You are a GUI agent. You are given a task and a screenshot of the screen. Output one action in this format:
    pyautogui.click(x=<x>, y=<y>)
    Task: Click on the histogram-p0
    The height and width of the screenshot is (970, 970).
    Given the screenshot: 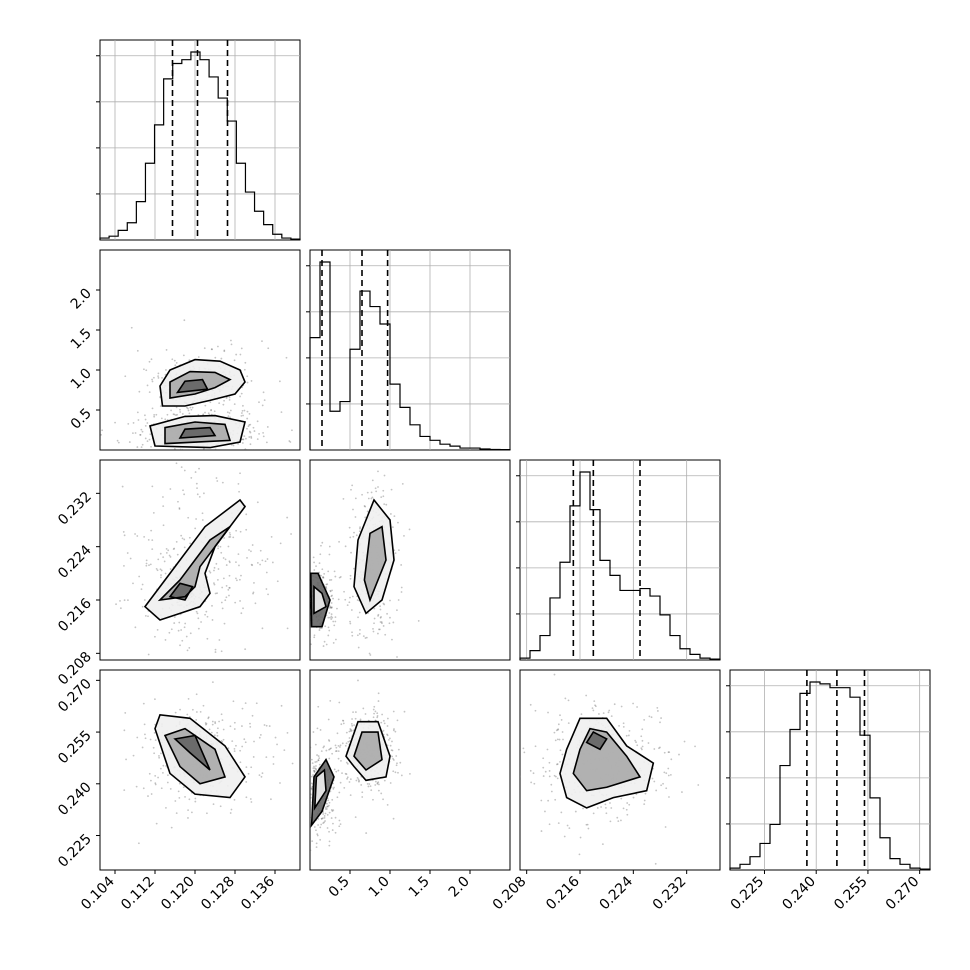 What is the action you would take?
    pyautogui.click(x=200, y=145)
    